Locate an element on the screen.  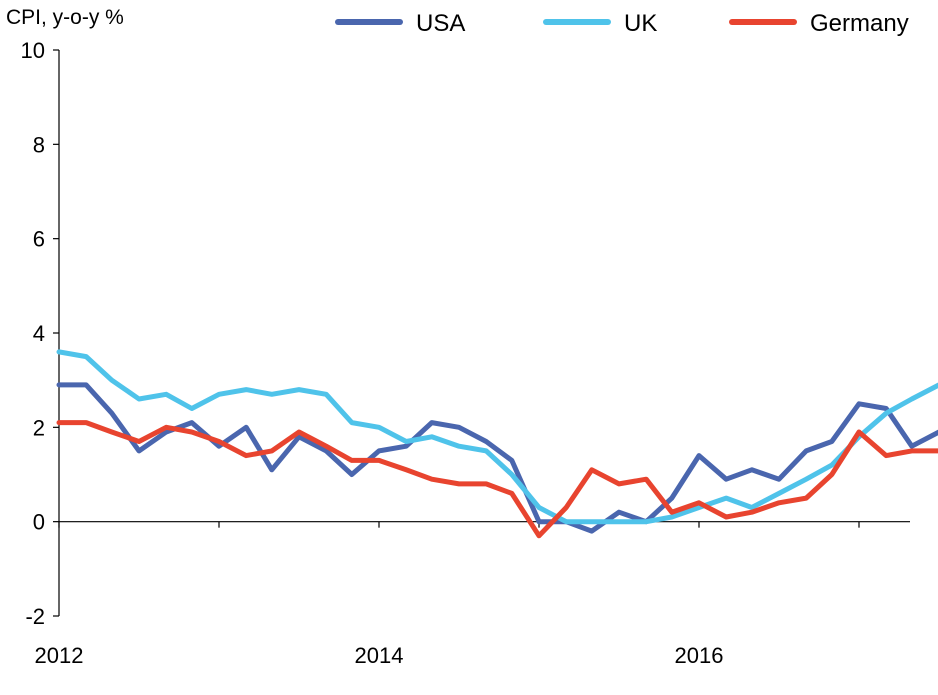
y-axis-label: CPI, y-o-y % is located at coordinates (65, 17).